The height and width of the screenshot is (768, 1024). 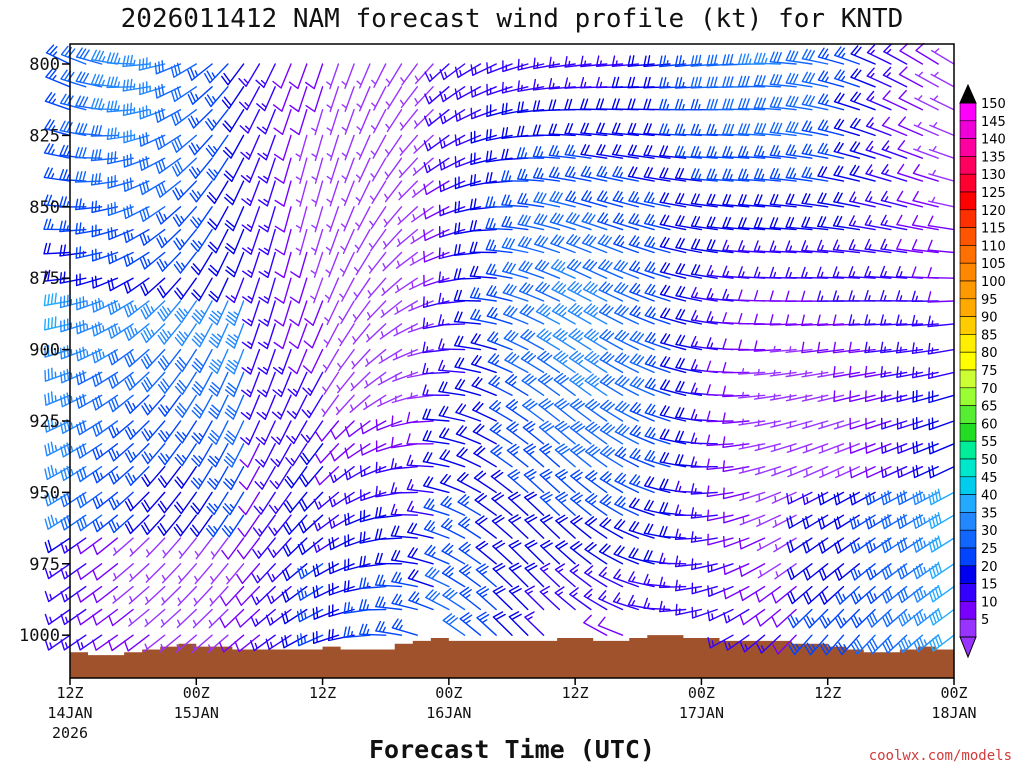 I want to click on colorbar-label: 140, so click(x=993, y=140).